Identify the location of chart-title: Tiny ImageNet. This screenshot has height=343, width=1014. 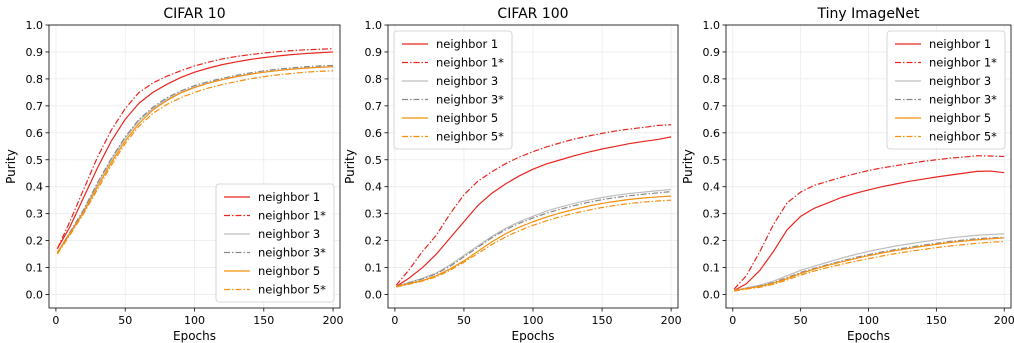
(868, 14).